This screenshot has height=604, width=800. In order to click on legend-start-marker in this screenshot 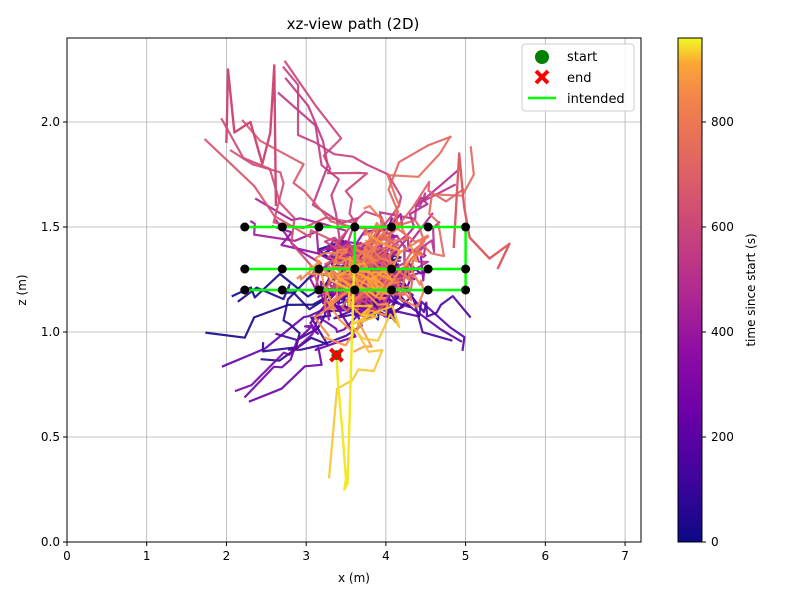, I will do `click(542, 57)`.